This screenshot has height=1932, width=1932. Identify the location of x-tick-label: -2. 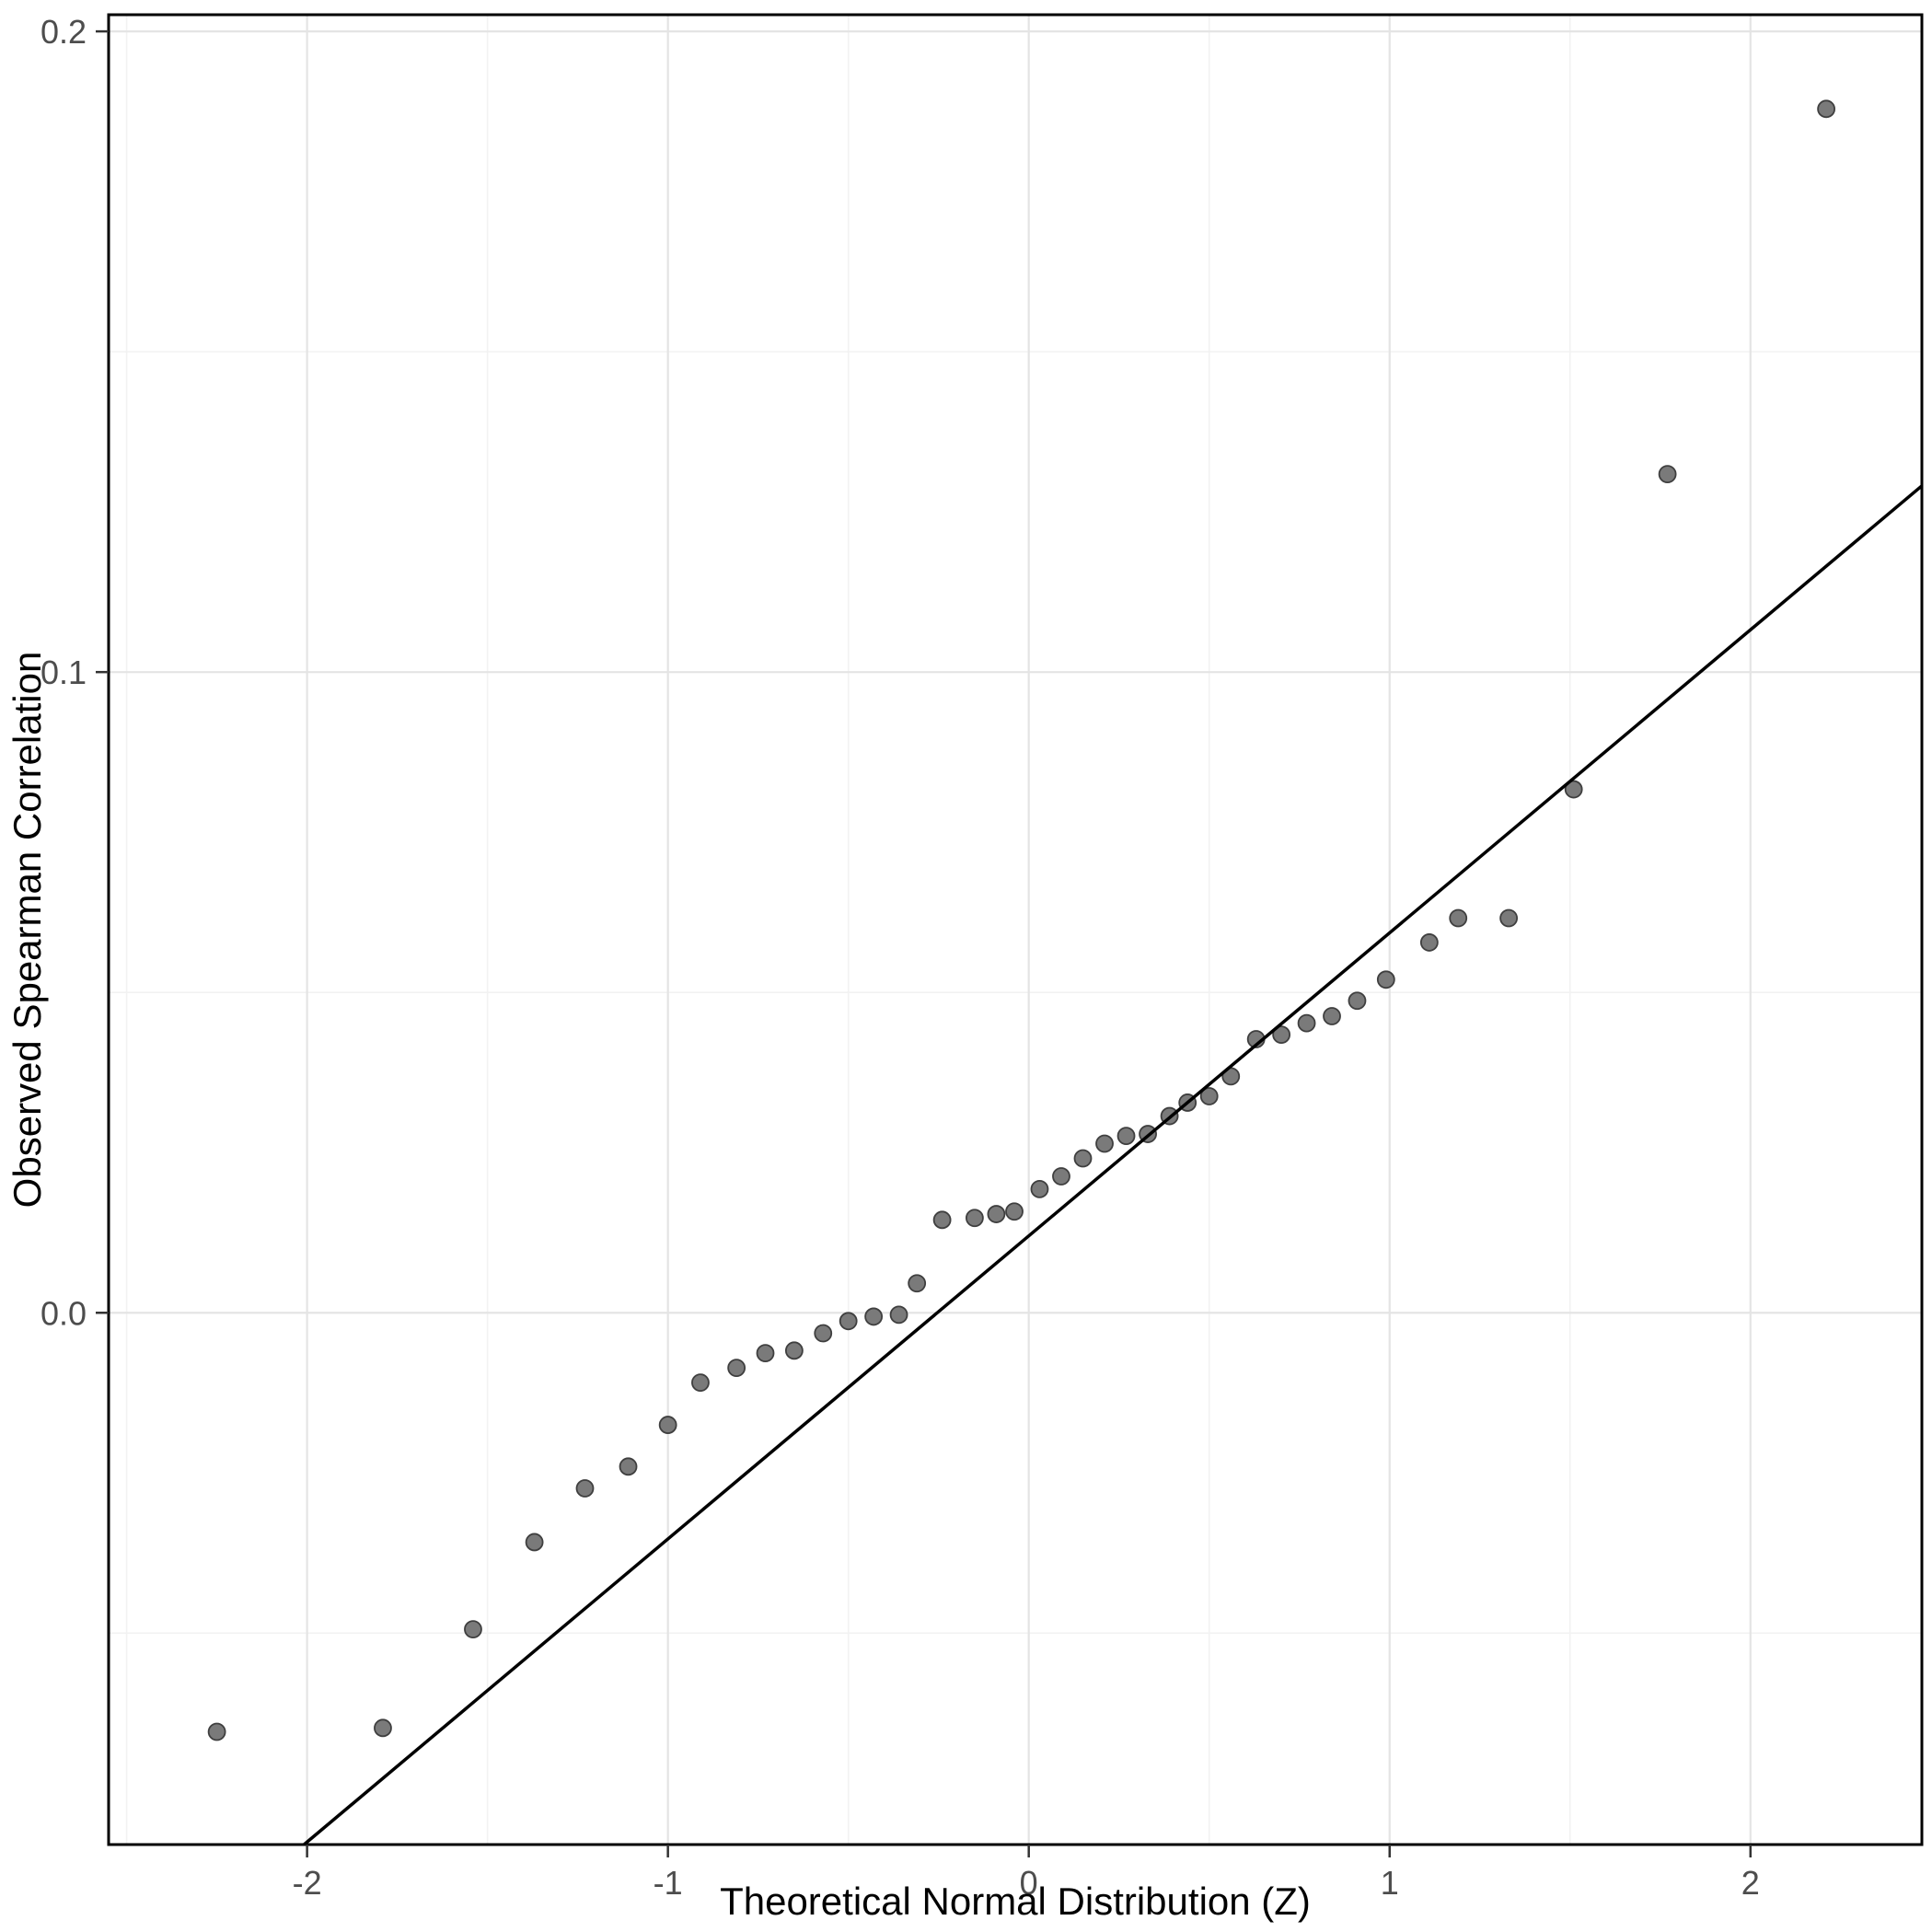
(307, 1883).